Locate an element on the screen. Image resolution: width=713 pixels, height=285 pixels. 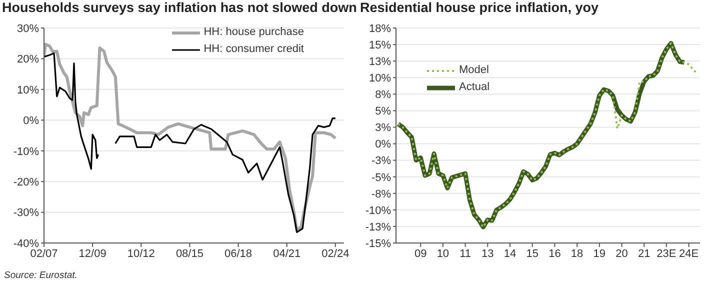
x-tick-label: 15 is located at coordinates (532, 254).